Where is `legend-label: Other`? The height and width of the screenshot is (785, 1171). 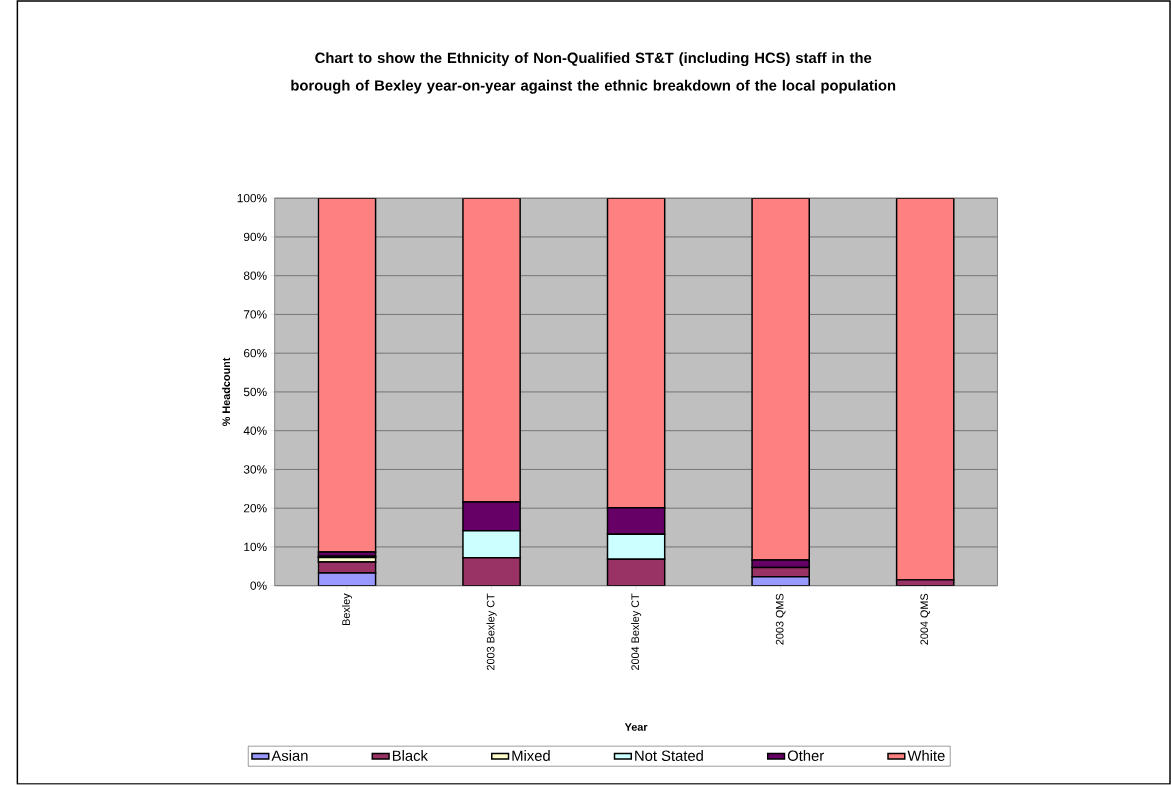 legend-label: Other is located at coordinates (805, 756).